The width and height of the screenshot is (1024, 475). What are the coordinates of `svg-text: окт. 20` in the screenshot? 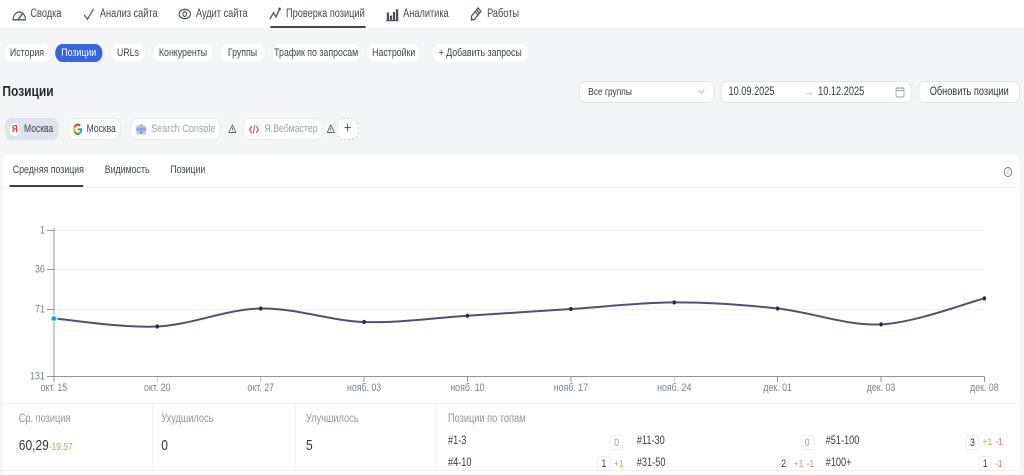 It's located at (157, 388).